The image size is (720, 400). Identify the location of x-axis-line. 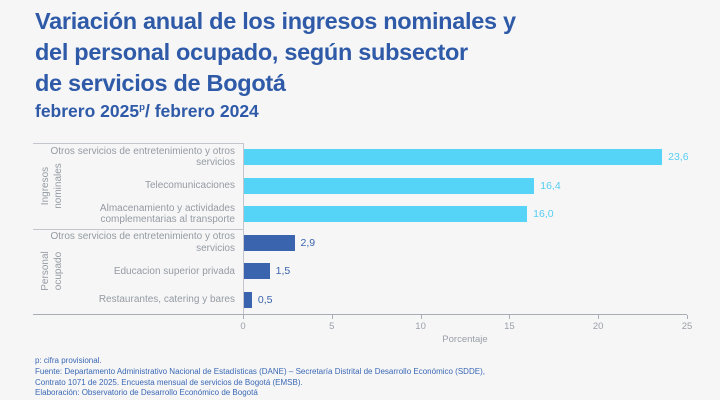
(360, 314).